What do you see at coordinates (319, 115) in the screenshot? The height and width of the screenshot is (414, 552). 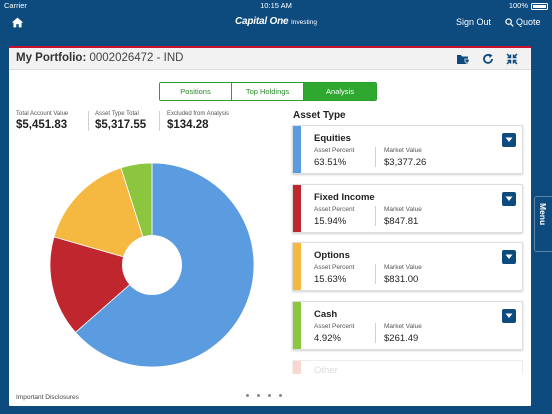 I see `asset-type-heading: Asset Type` at bounding box center [319, 115].